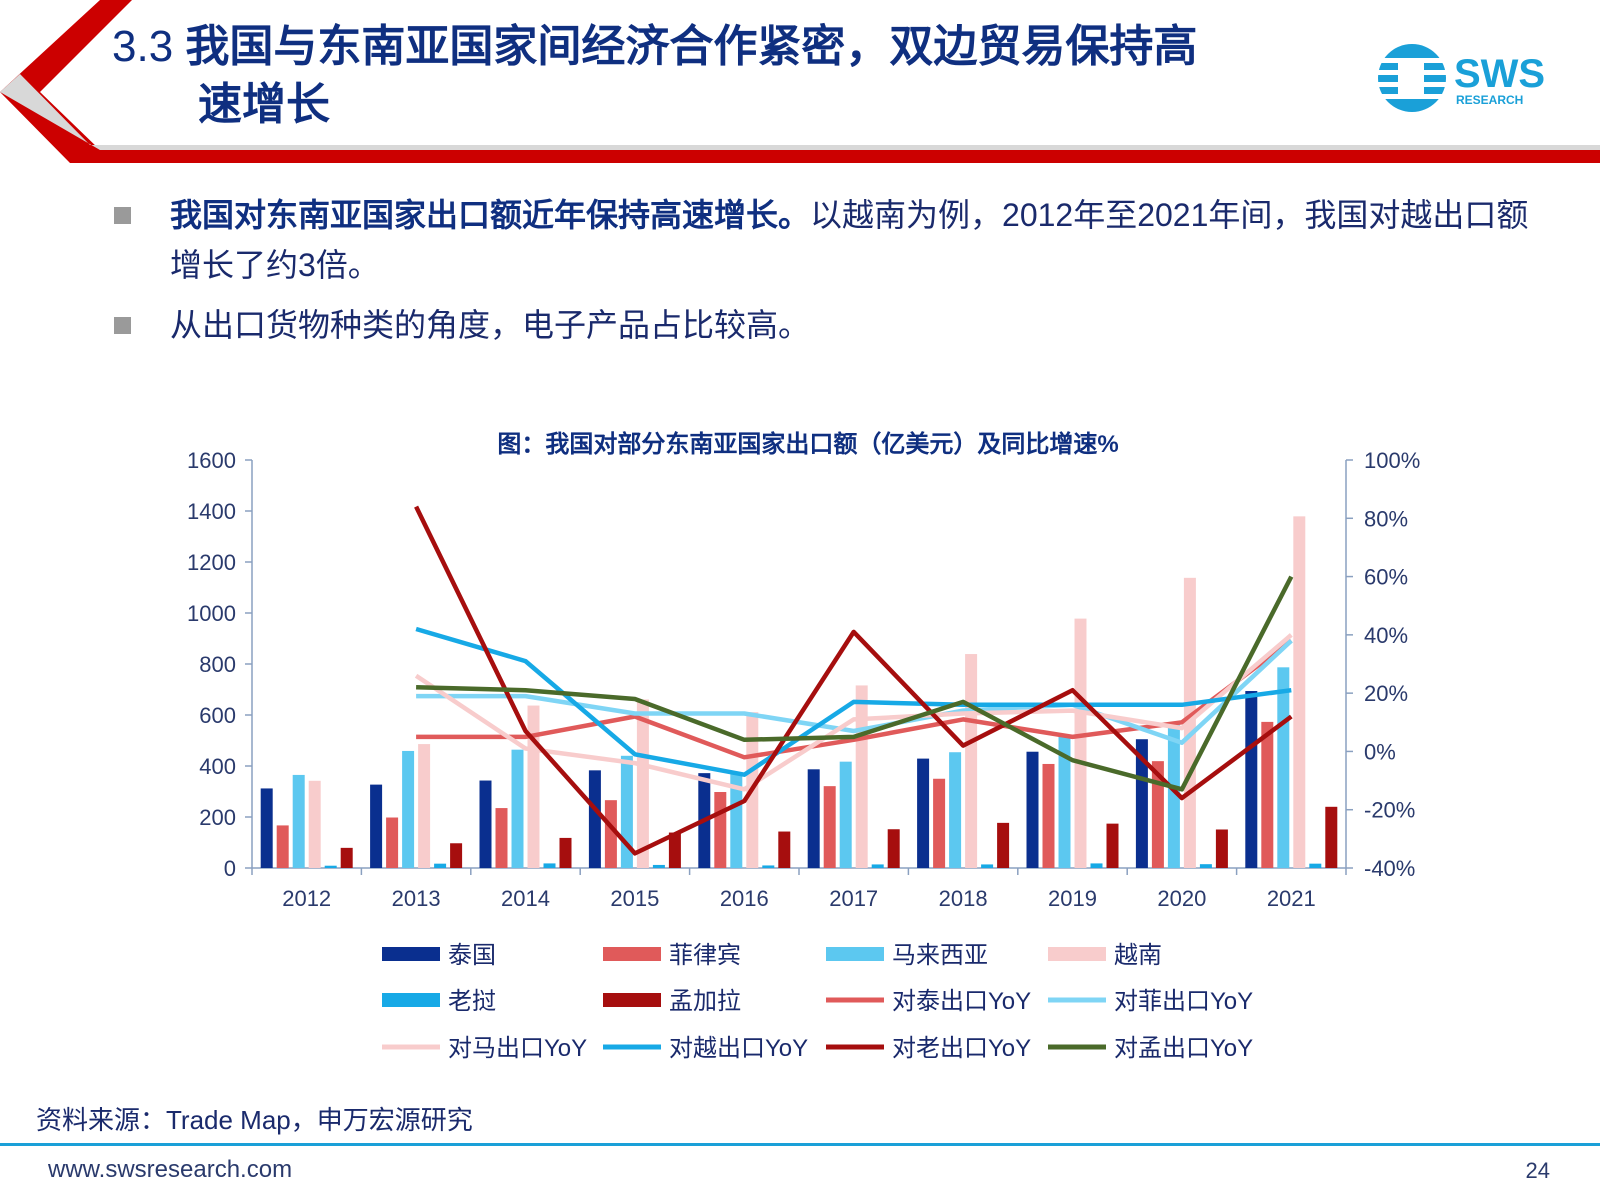 This screenshot has height=1200, width=1600. What do you see at coordinates (211, 511) in the screenshot?
I see `y-left-tick-label: 1400` at bounding box center [211, 511].